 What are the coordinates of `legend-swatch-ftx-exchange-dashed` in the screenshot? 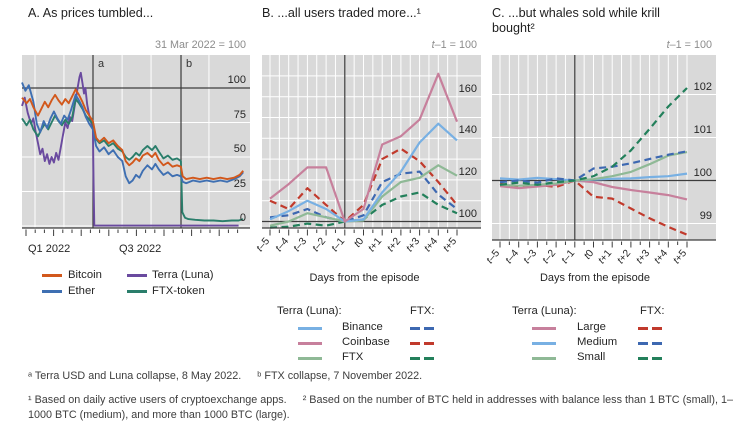 It's located at (422, 358).